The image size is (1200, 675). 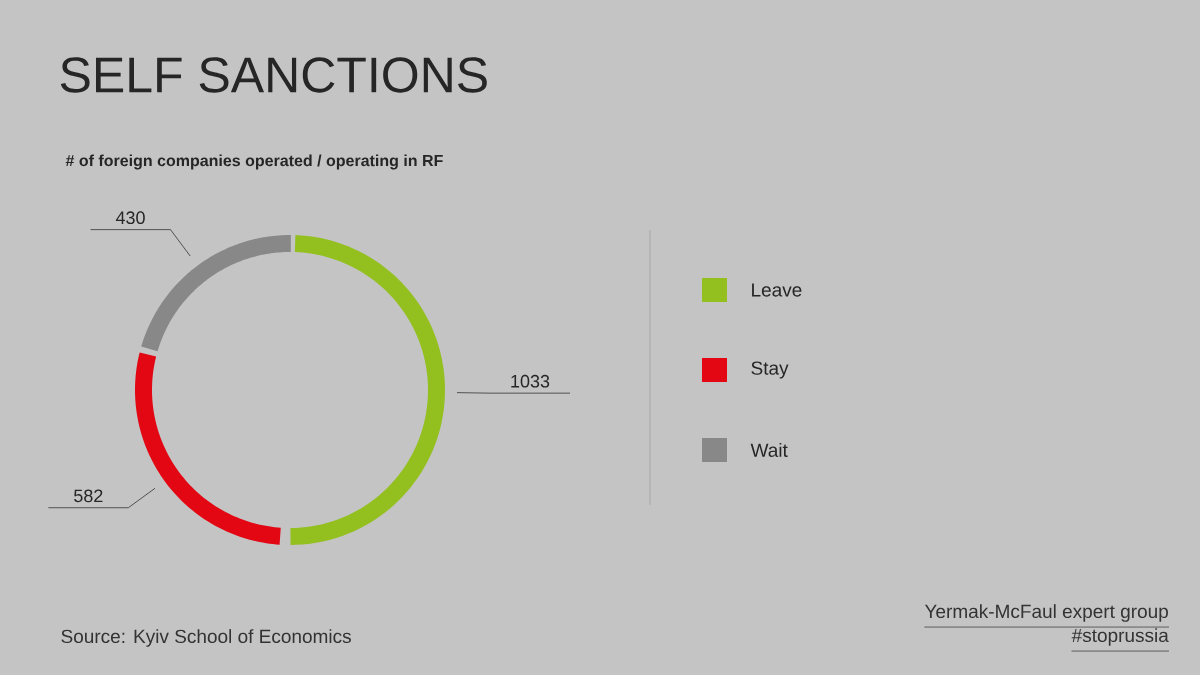 I want to click on legend-label: Leave, so click(x=777, y=290).